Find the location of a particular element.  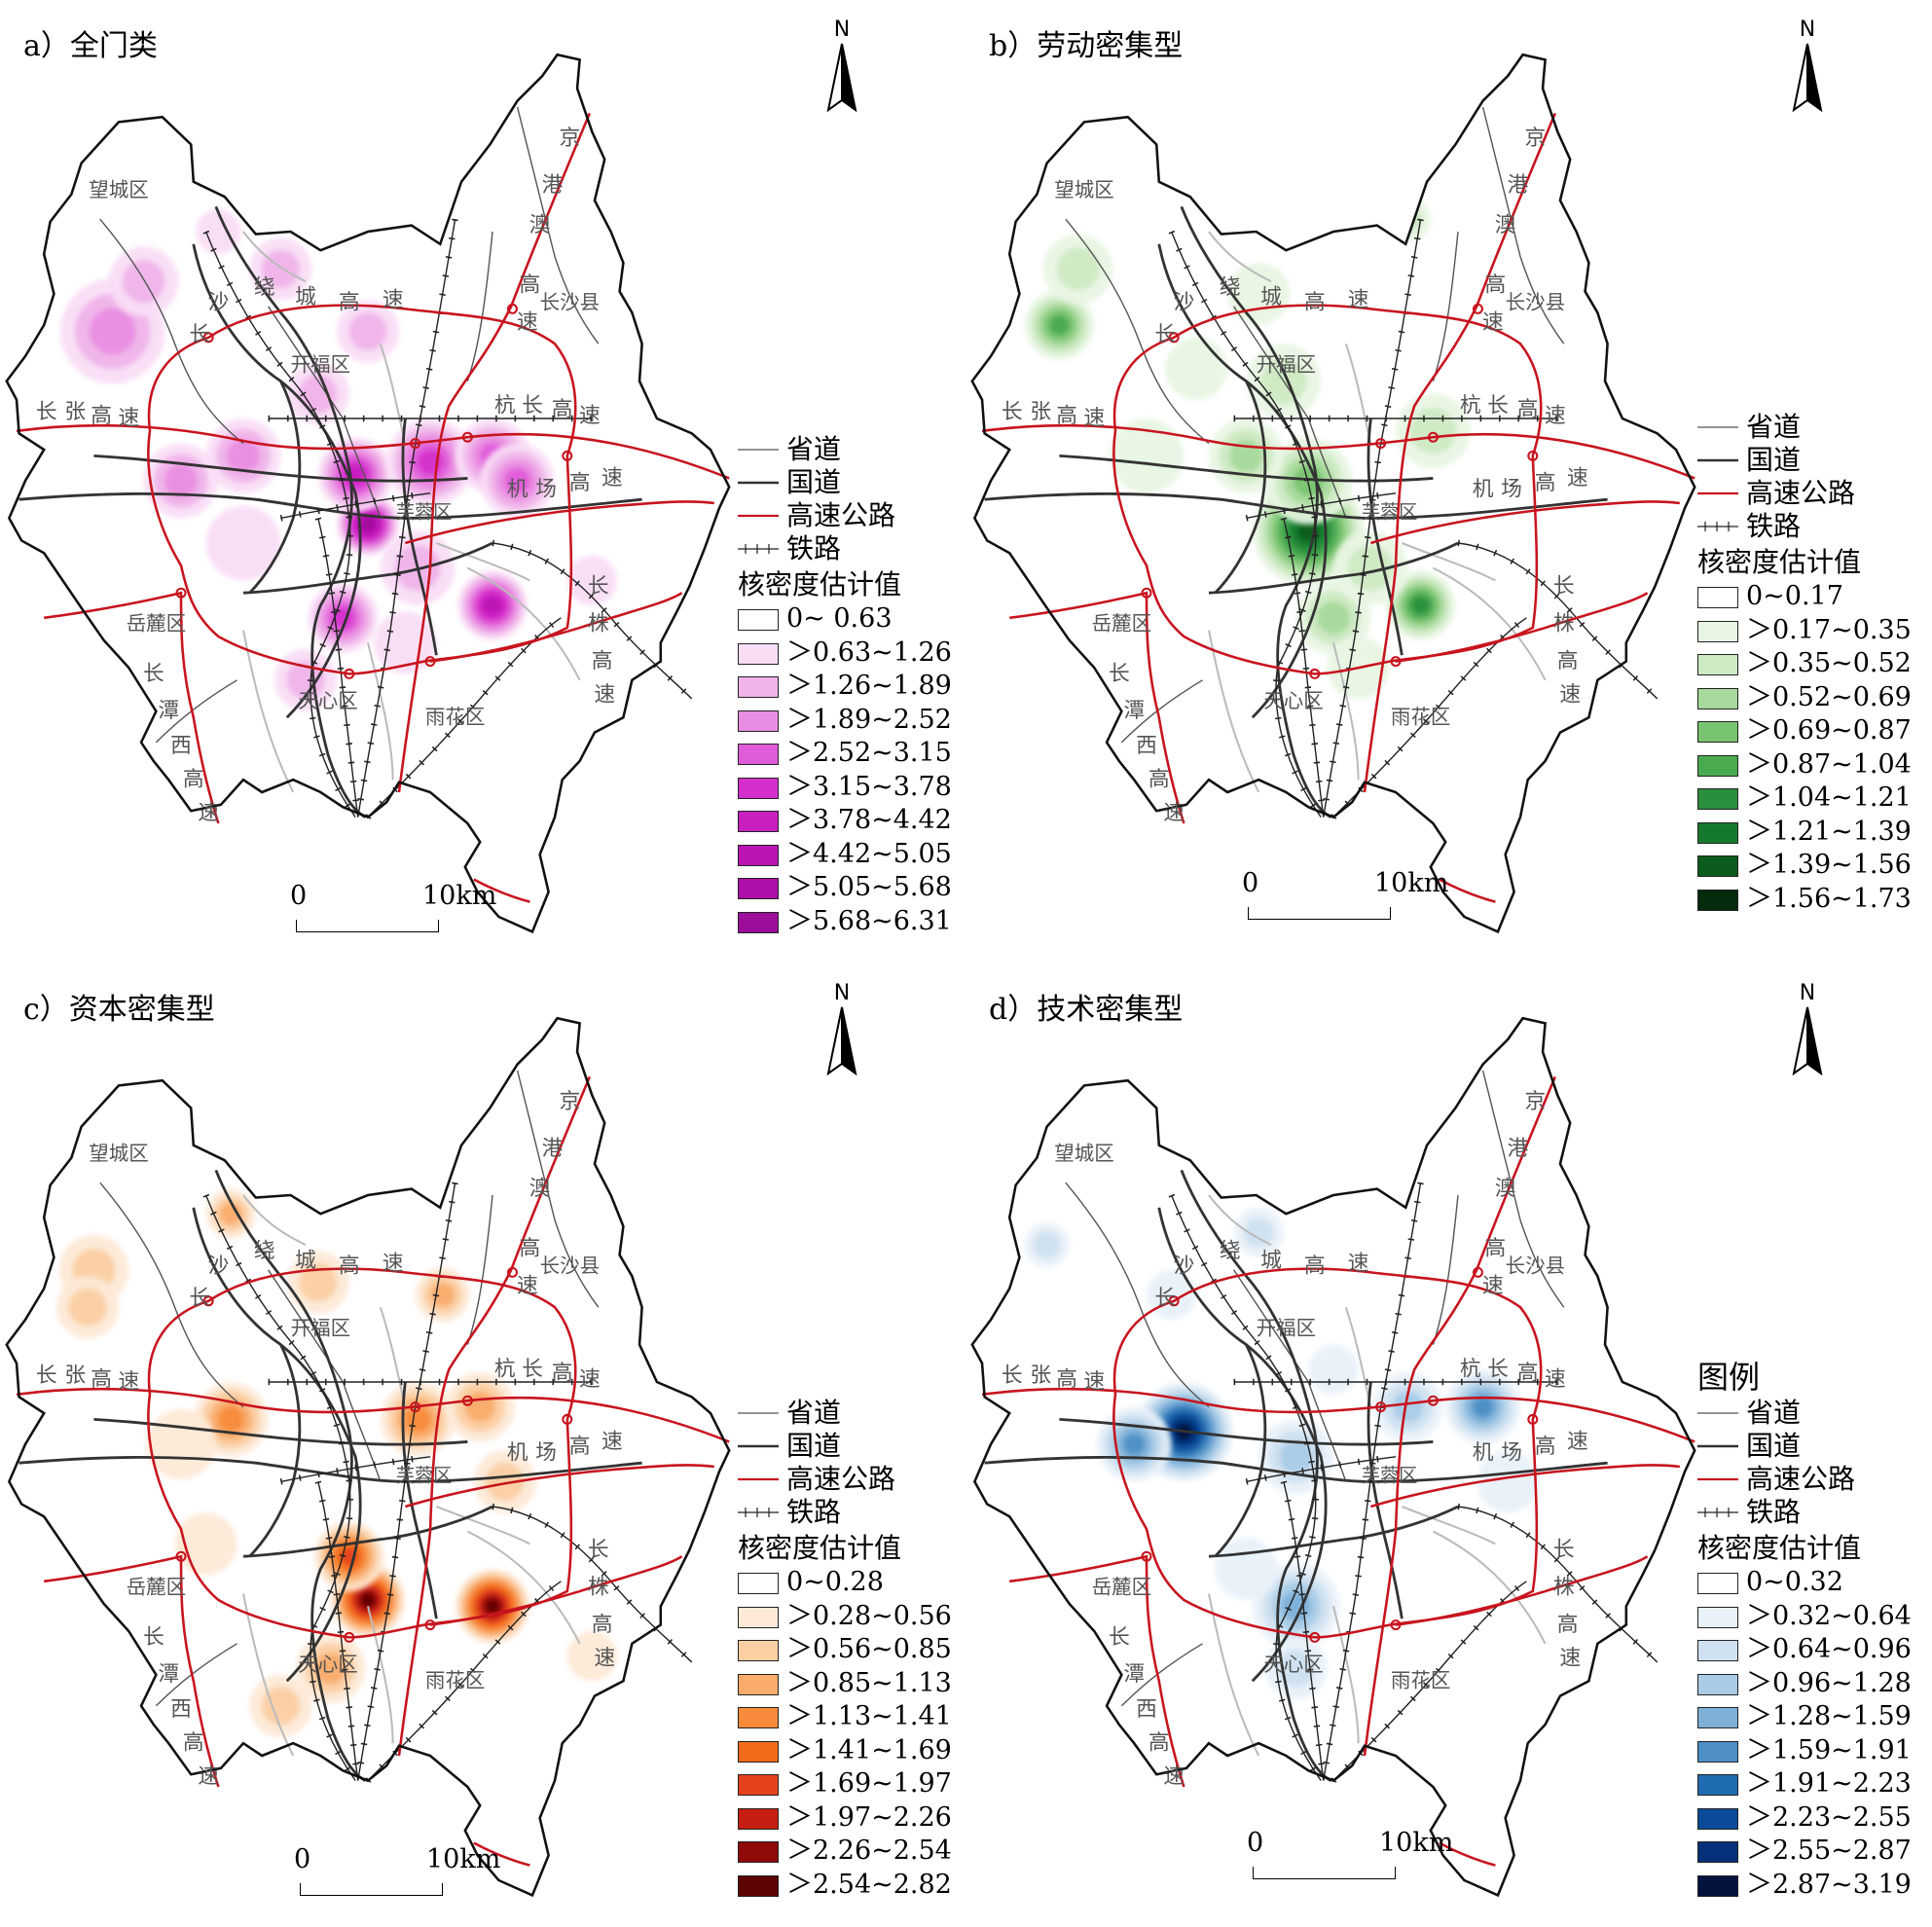

label-changtanxi-expressway: 长 is located at coordinates (153, 674).